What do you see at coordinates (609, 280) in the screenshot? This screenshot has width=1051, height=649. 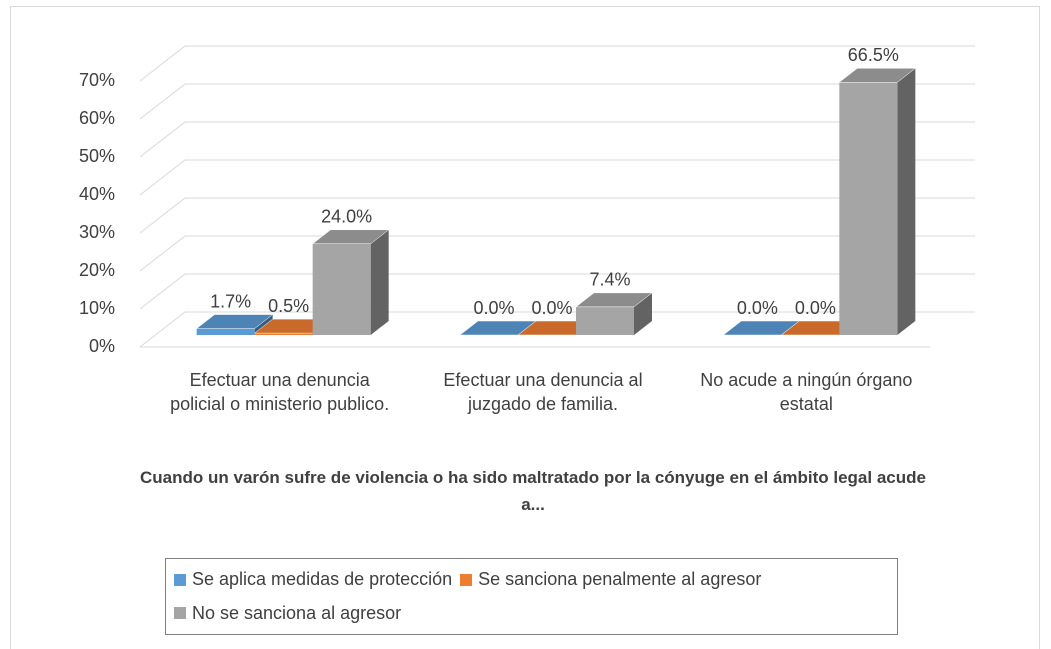 I see `value-label: 7.4%` at bounding box center [609, 280].